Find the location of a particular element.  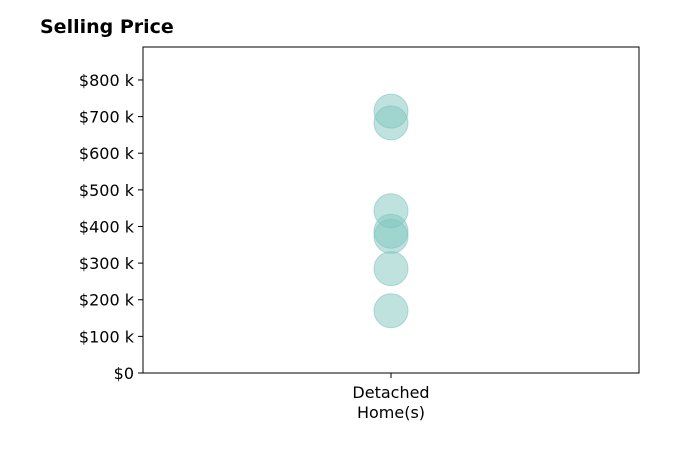

y-tick-label: $100 k is located at coordinates (107, 336).